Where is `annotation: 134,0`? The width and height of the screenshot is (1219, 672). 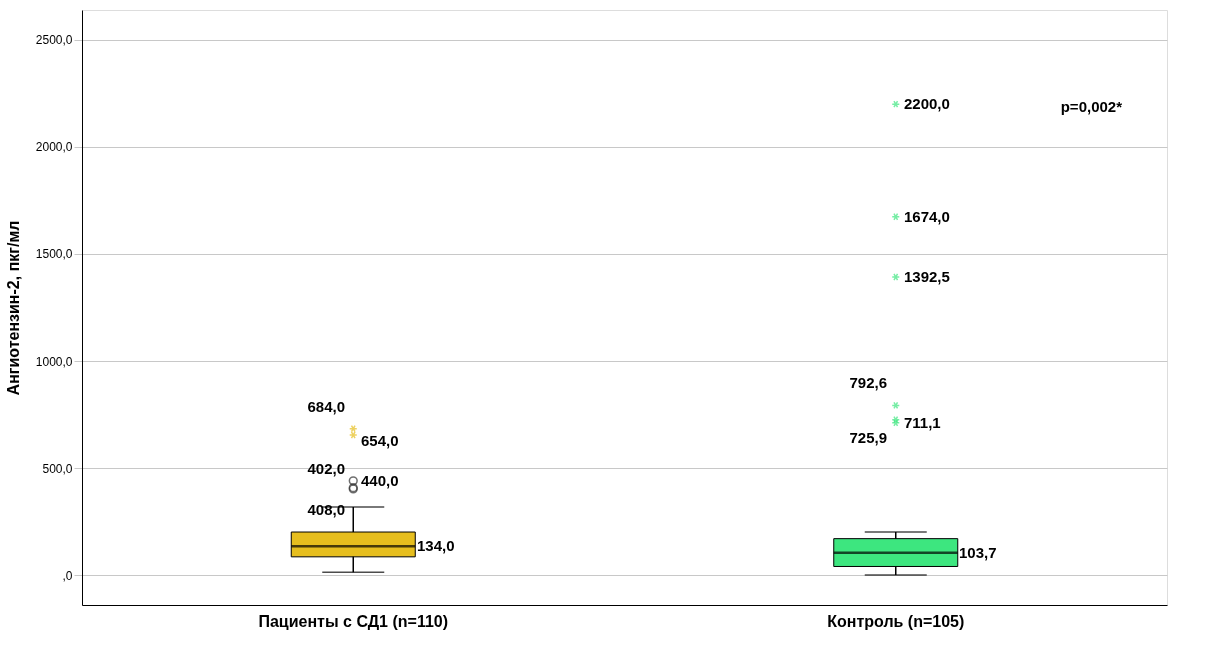
annotation: 134,0 is located at coordinates (436, 545).